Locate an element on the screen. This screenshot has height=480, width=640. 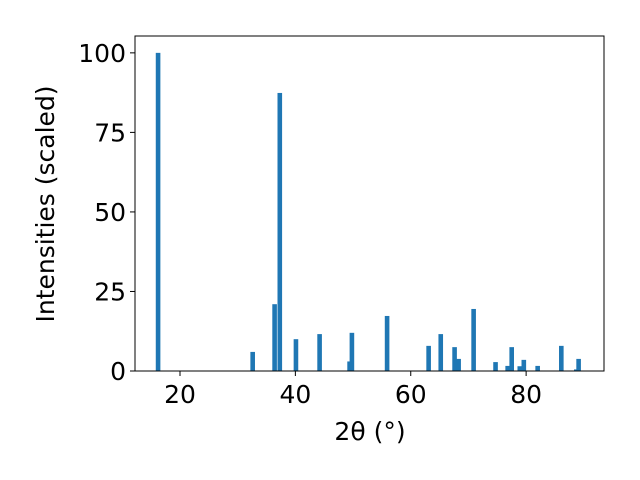
y-tick-label: 75 is located at coordinates (110, 132).